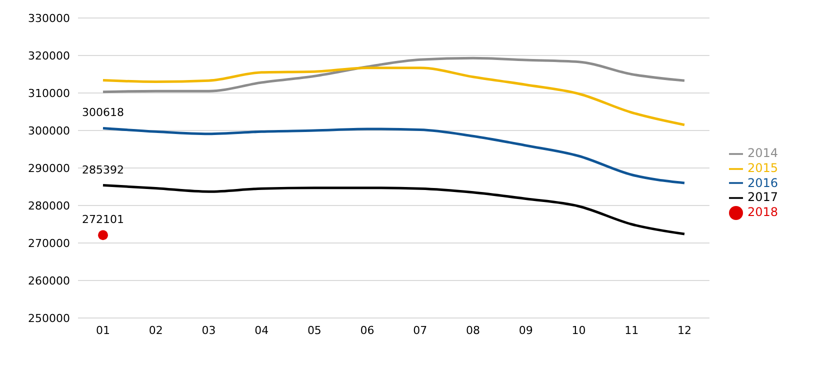  Describe the element at coordinates (762, 153) in the screenshot. I see `legend-label: 2014` at that location.